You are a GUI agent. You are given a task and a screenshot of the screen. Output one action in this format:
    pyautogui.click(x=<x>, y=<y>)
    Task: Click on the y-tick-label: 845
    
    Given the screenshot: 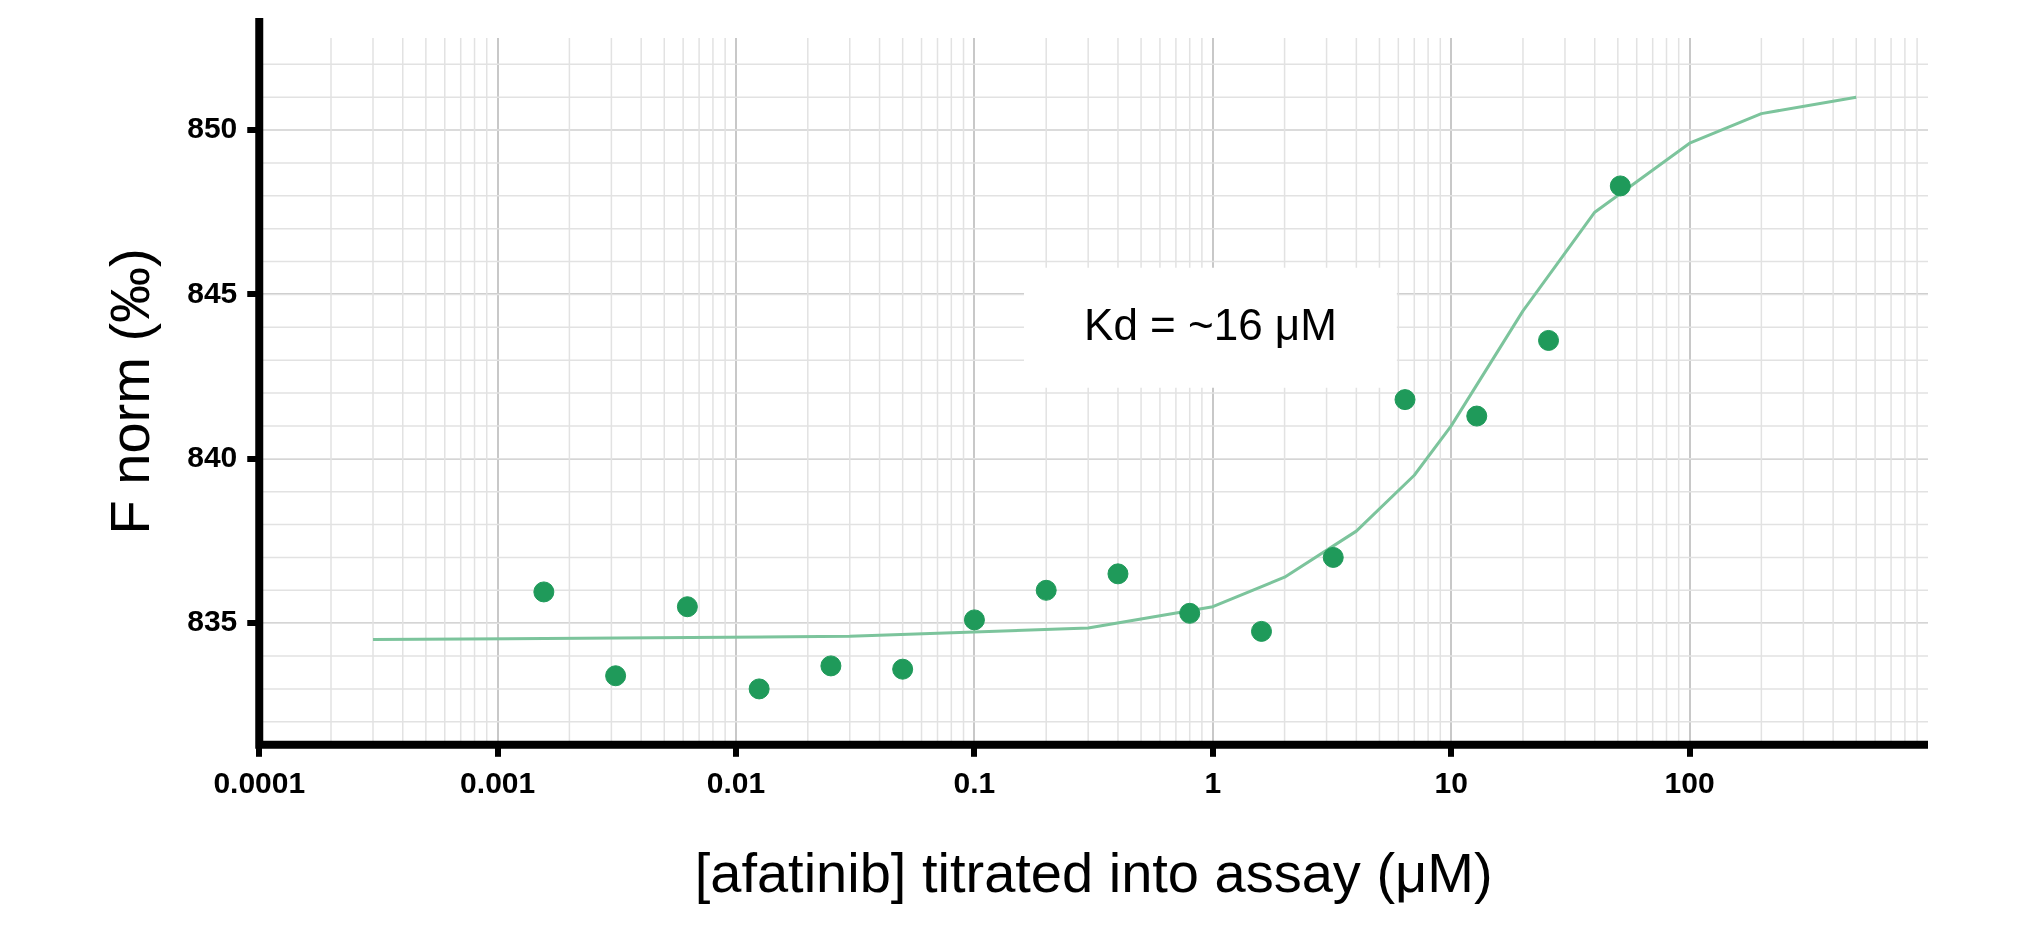 What is the action you would take?
    pyautogui.click(x=212, y=292)
    